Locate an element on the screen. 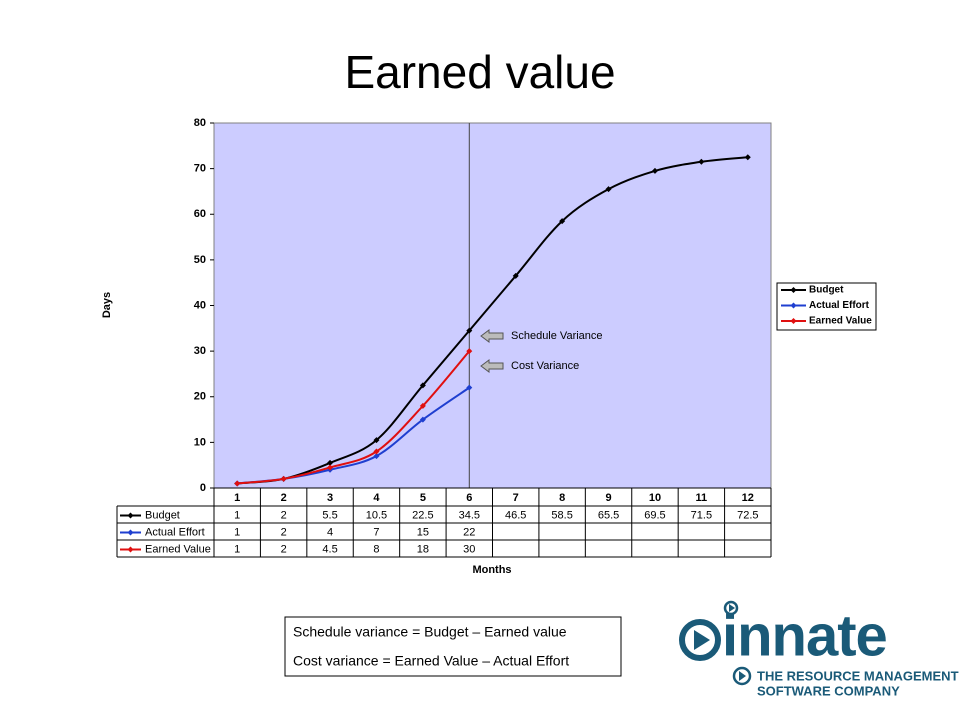 This screenshot has width=960, height=720. y-tick-label: 60 is located at coordinates (200, 214).